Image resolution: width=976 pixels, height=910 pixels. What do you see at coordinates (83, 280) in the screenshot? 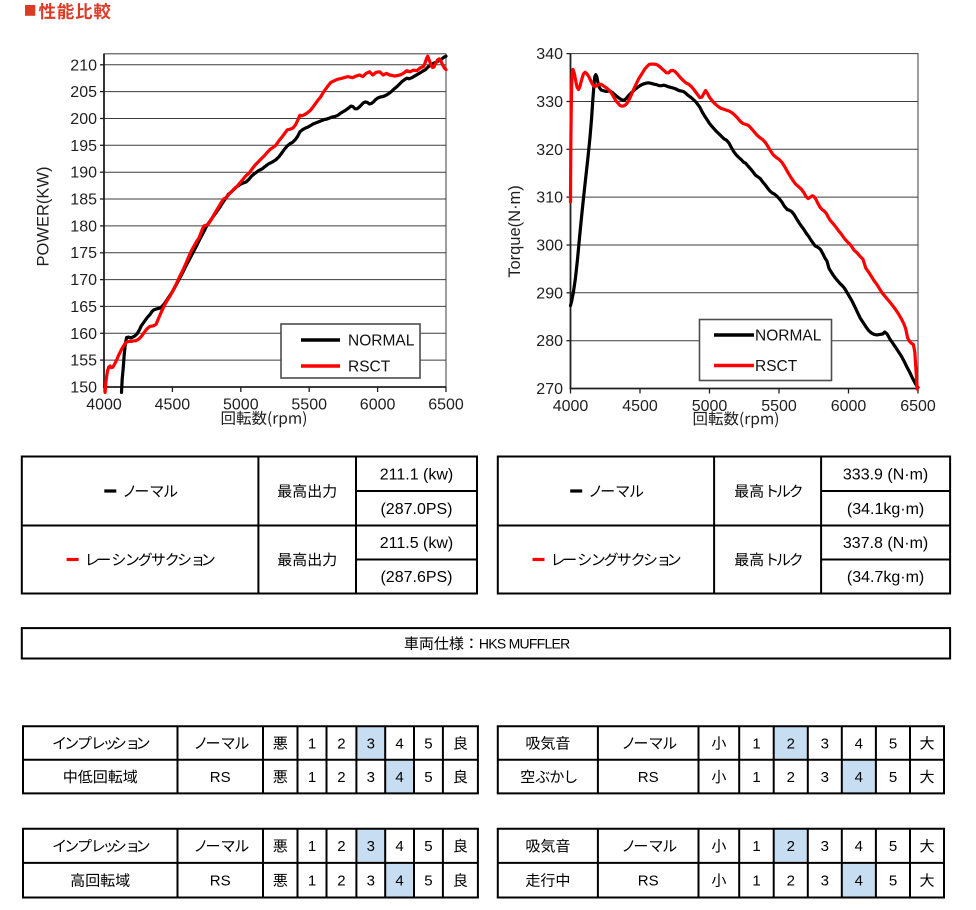
I see `svg-text: 170` at bounding box center [83, 280].